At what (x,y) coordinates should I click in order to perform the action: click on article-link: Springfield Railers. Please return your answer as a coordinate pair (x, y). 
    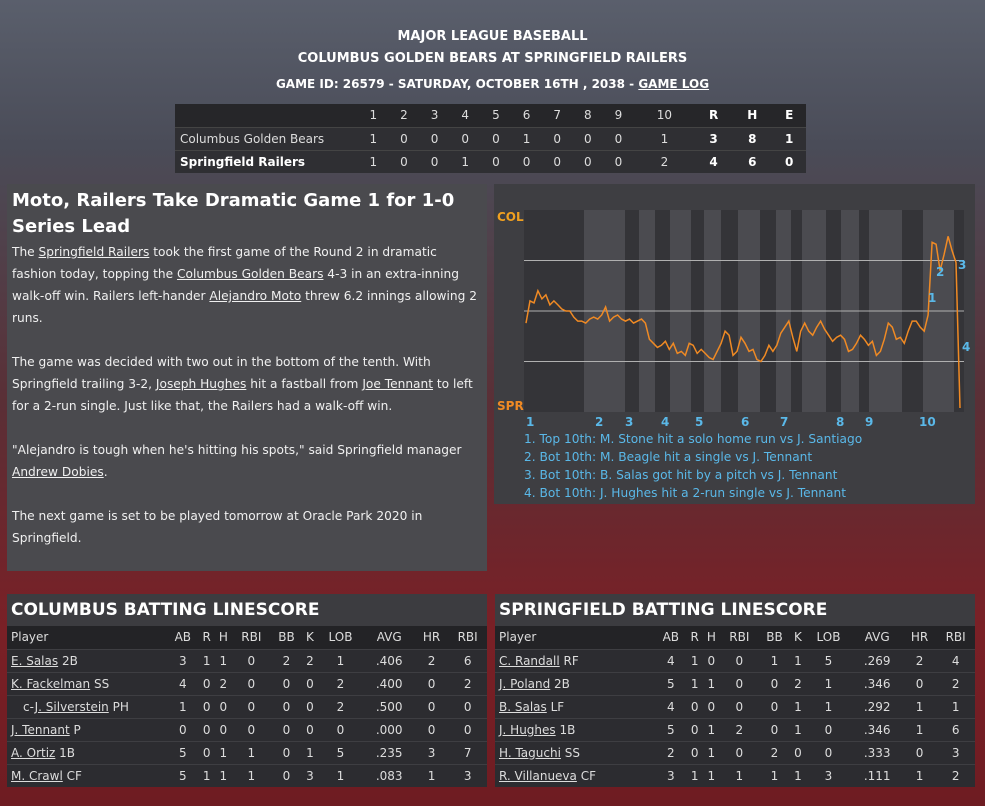
    Looking at the image, I should click on (94, 252).